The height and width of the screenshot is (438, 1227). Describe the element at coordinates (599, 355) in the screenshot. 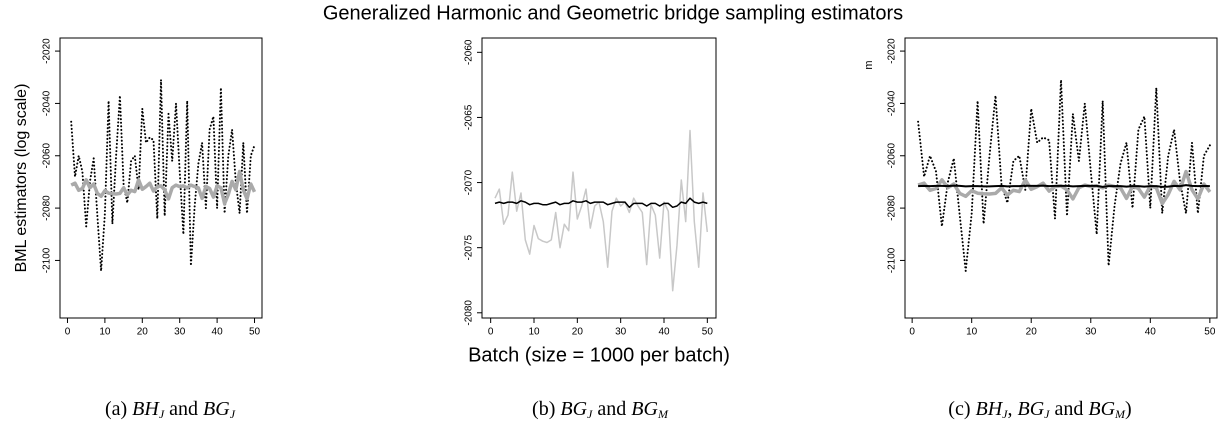

I see `x-axis-label: Batch (size = 1000 per batch)` at that location.